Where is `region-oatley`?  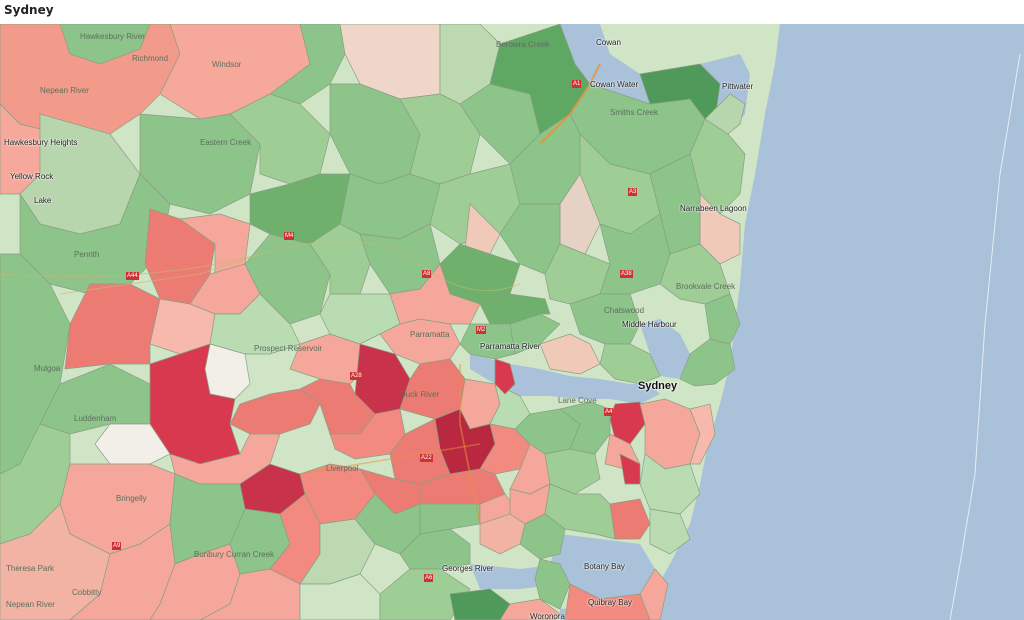
region-oatley is located at coordinates (502, 534).